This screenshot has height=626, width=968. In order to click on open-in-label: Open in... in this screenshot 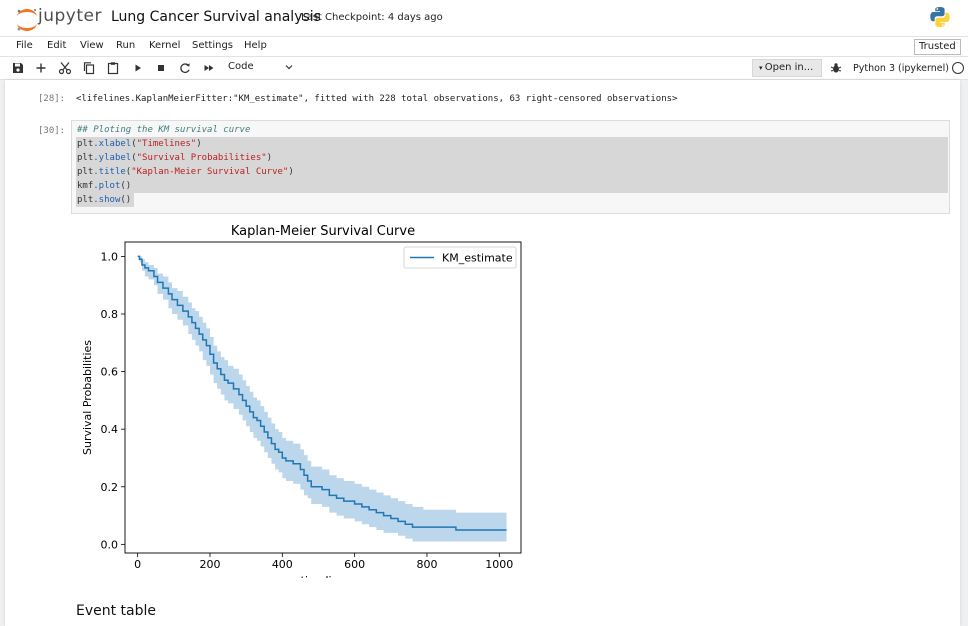, I will do `click(789, 67)`.